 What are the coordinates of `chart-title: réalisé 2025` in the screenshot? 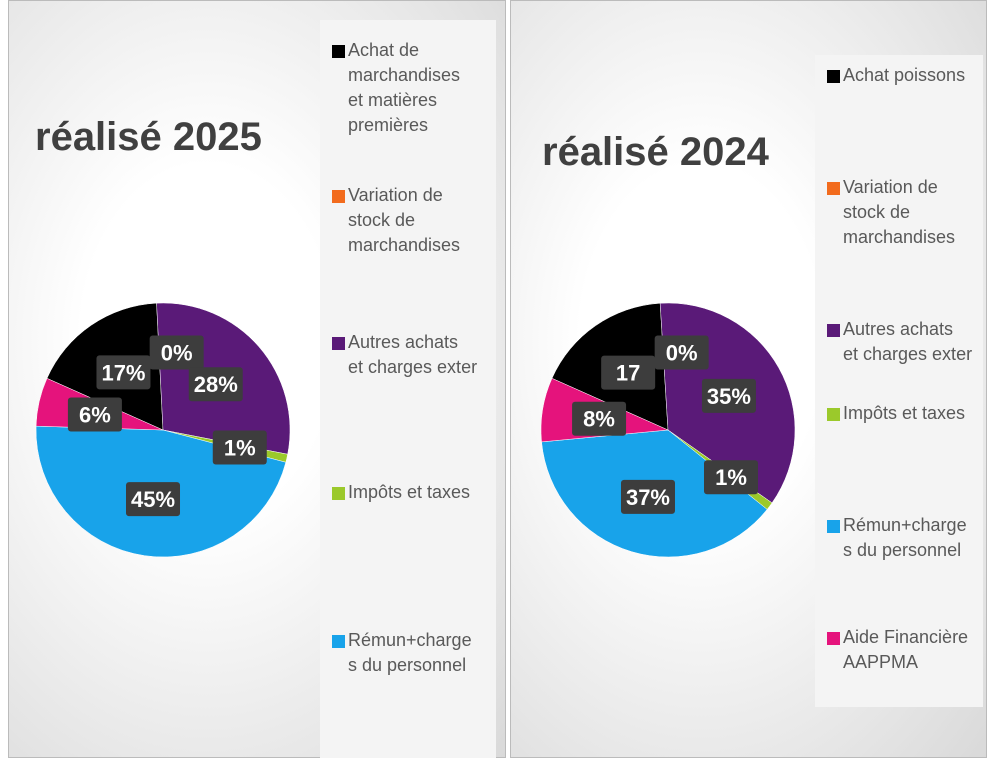 It's located at (148, 137).